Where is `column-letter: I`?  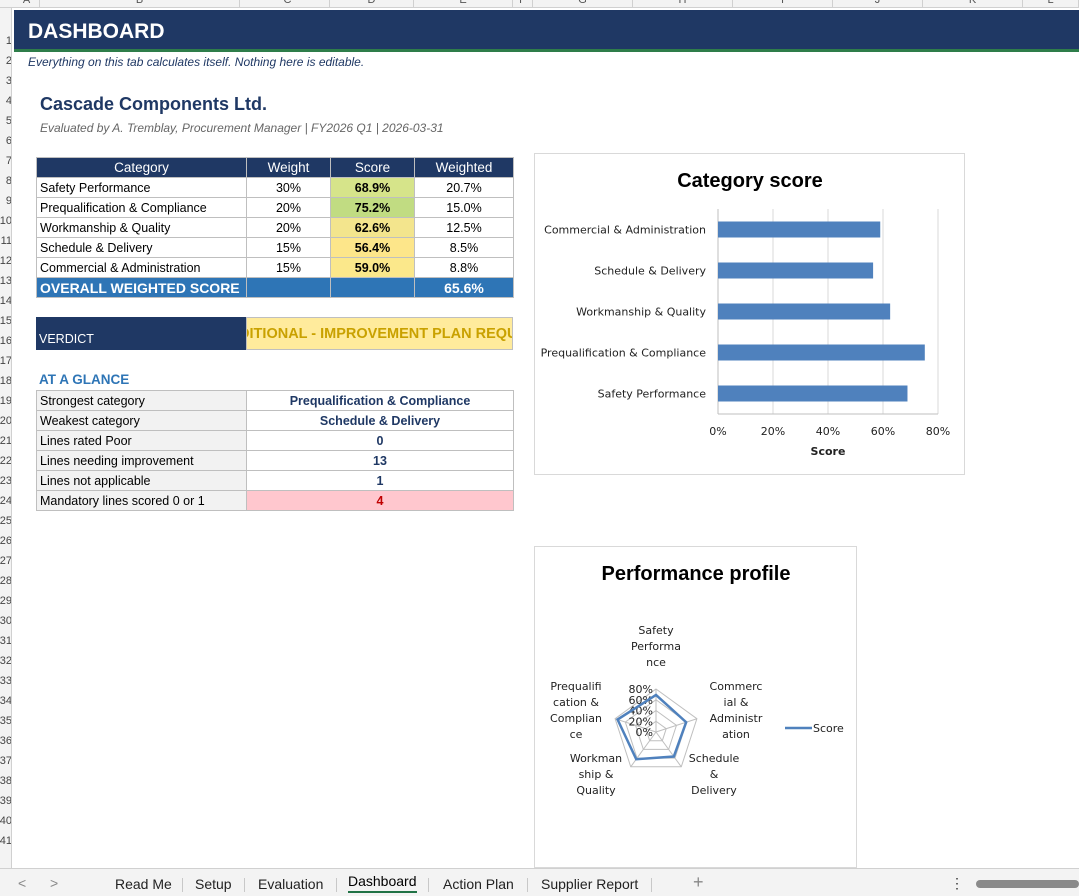
column-letter: I is located at coordinates (783, 3).